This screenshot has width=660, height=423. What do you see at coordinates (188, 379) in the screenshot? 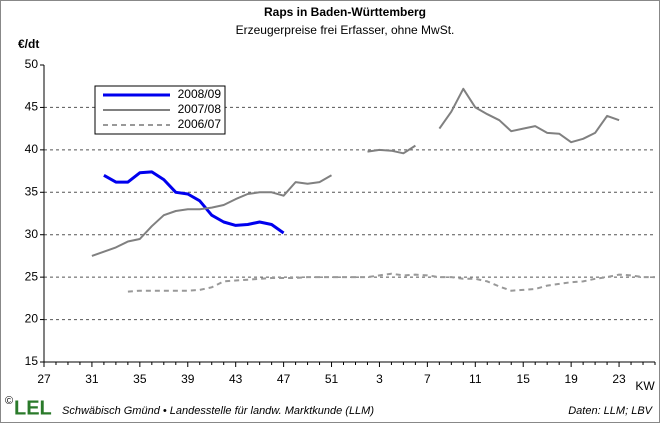
I see `x-tick-label: 39` at bounding box center [188, 379].